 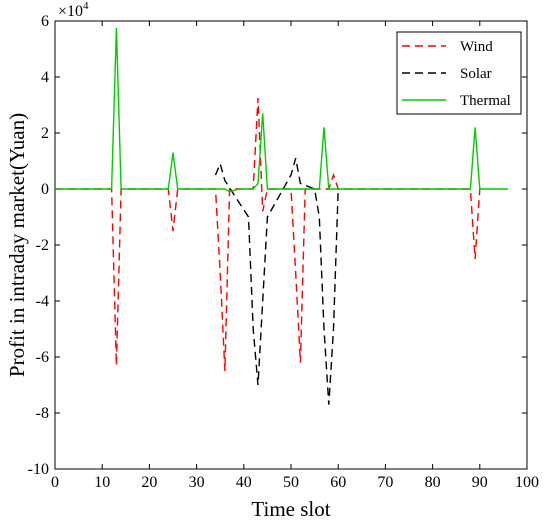 I want to click on y-tick-label: -2, so click(x=42, y=245).